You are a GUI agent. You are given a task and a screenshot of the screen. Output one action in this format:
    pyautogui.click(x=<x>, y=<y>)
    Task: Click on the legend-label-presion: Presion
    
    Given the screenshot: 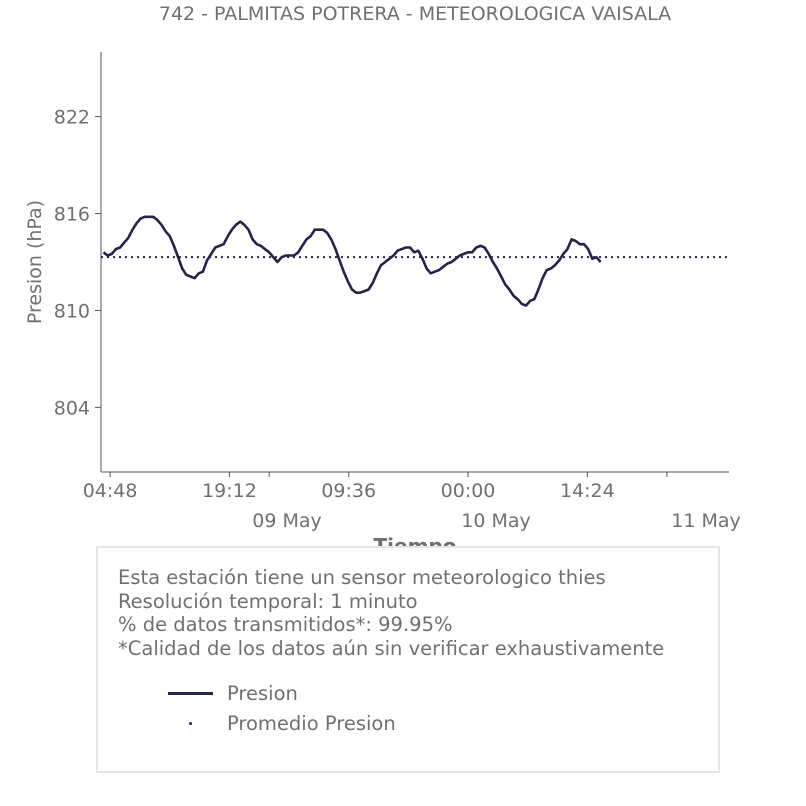 What is the action you would take?
    pyautogui.click(x=262, y=693)
    